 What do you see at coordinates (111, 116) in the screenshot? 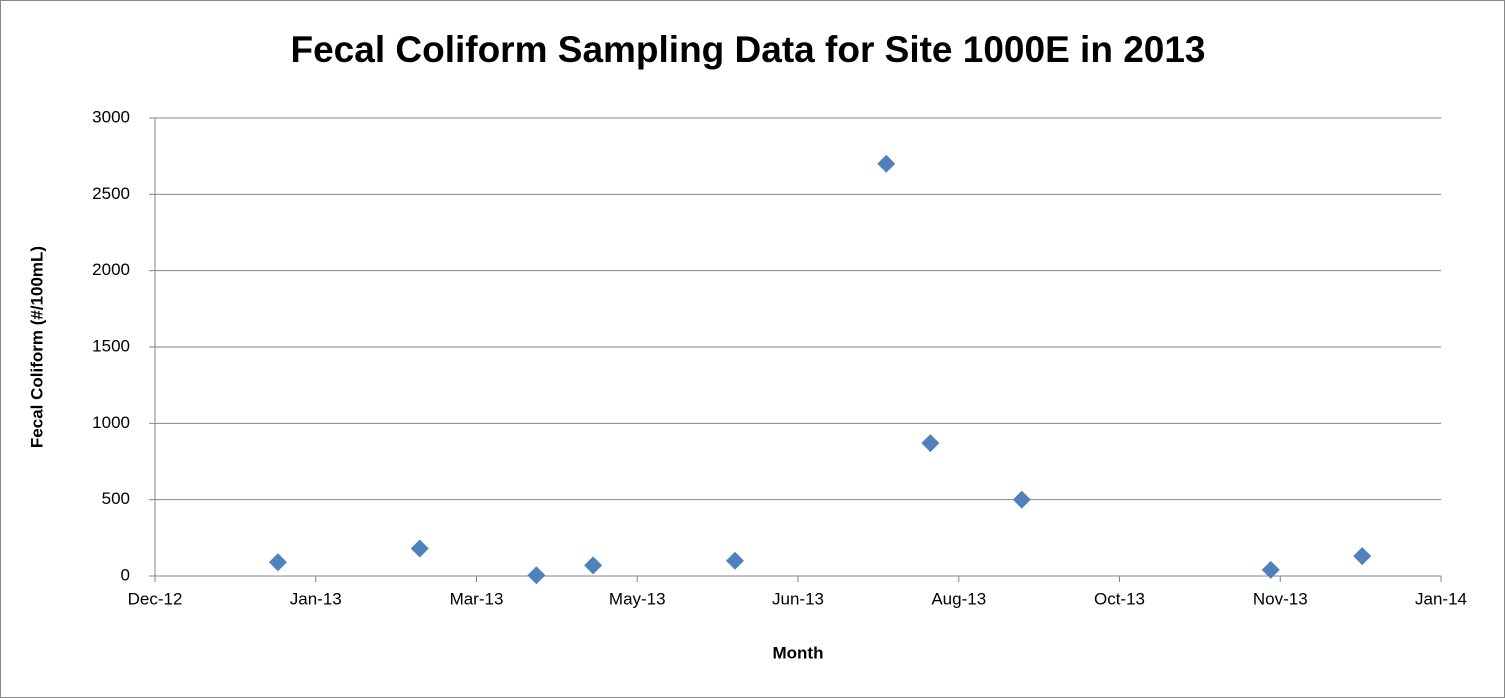
I see `y-tick-label: 3000` at bounding box center [111, 116].